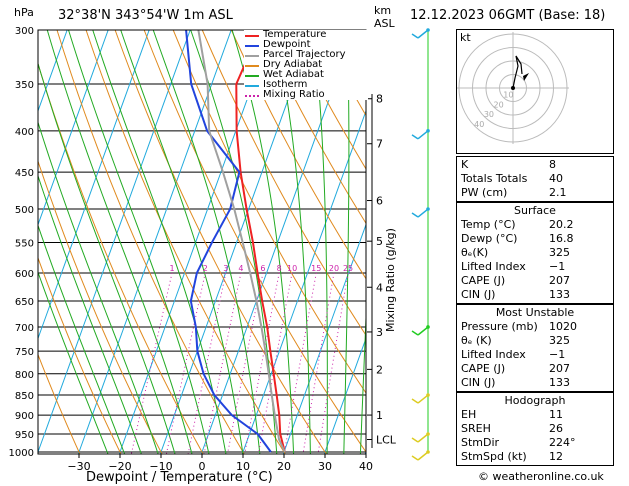 The image size is (629, 486). What do you see at coordinates (160, 466) in the screenshot?
I see `temperature-tick-label: −10` at bounding box center [160, 466].